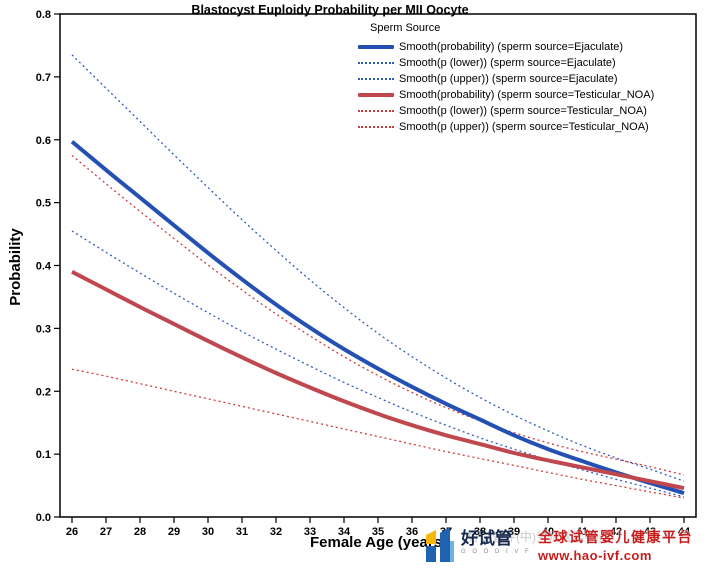 Image resolution: width=708 pixels, height=569 pixels. I want to click on legend-title: Sperm Source, so click(405, 28).